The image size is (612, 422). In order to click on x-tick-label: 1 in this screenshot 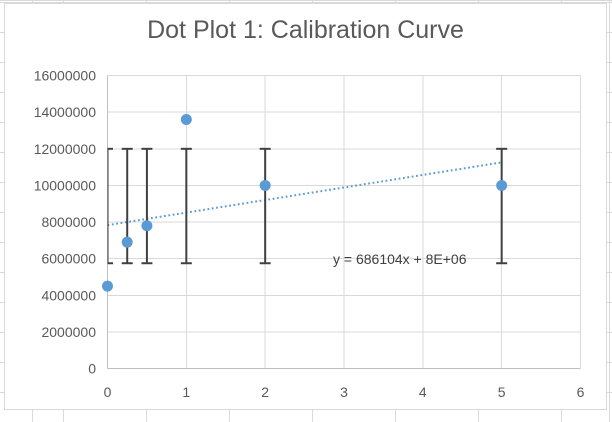, I will do `click(186, 392)`.